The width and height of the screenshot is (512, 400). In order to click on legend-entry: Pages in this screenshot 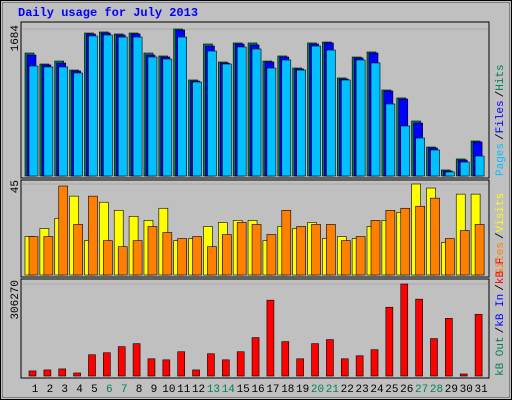, I will do `click(501, 159)`.